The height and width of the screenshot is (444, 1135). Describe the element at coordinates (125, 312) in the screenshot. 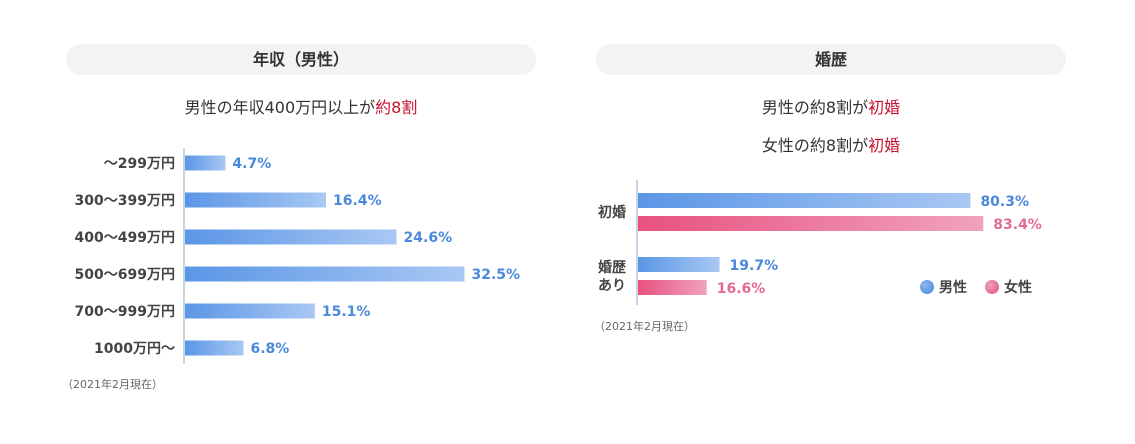

I see `income-category-label: 700～999万円` at that location.